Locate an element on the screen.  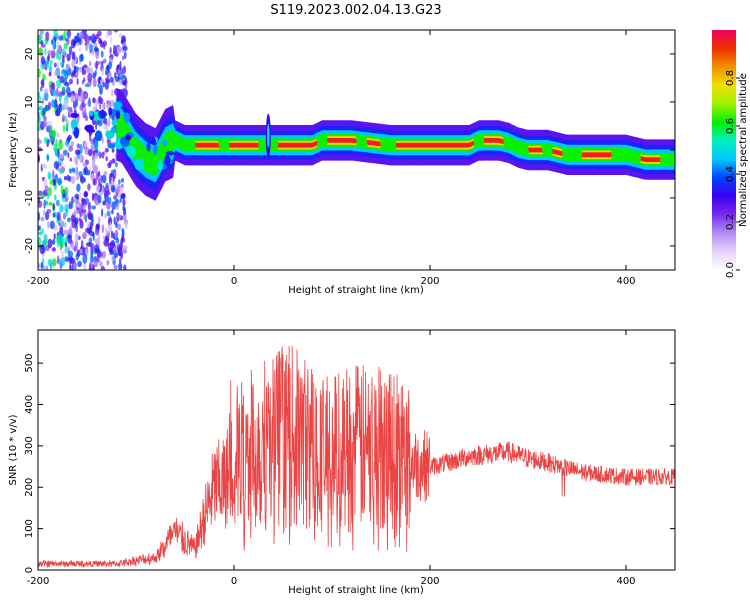
x-tick-label: 400 is located at coordinates (625, 281).